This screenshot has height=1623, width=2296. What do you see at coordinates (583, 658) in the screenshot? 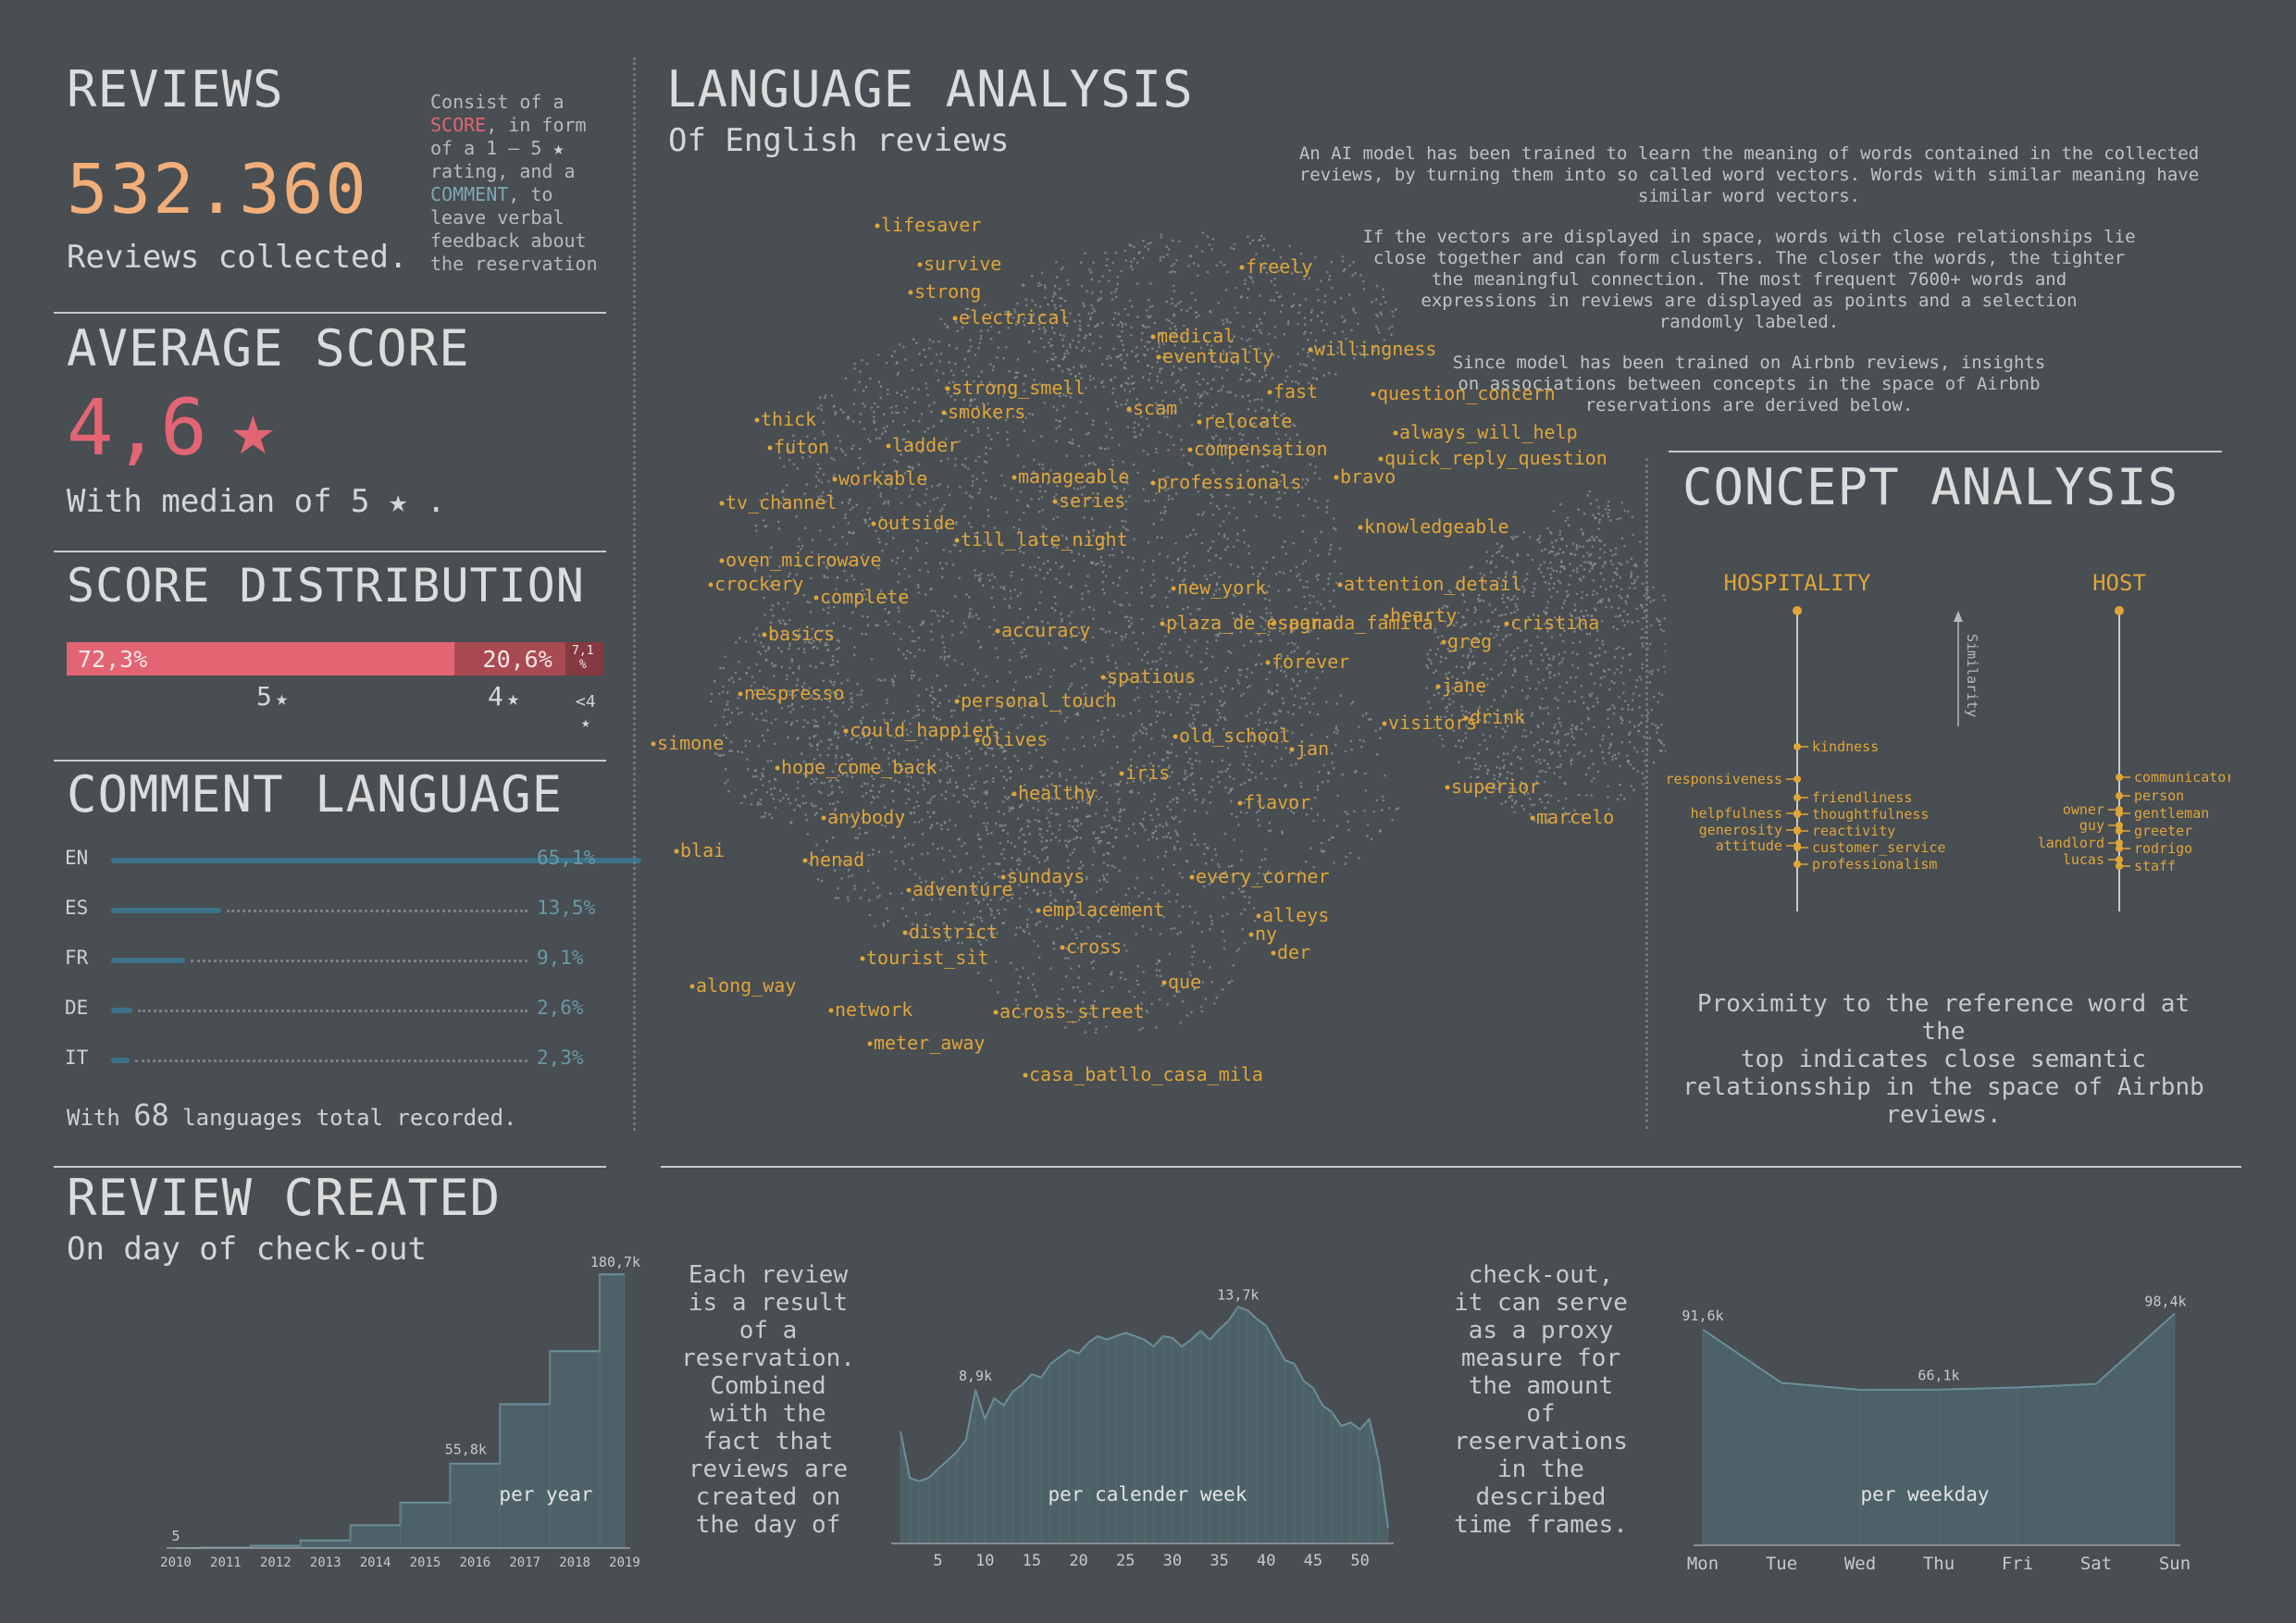
I see `segment-label: 7,1 %` at bounding box center [583, 658].